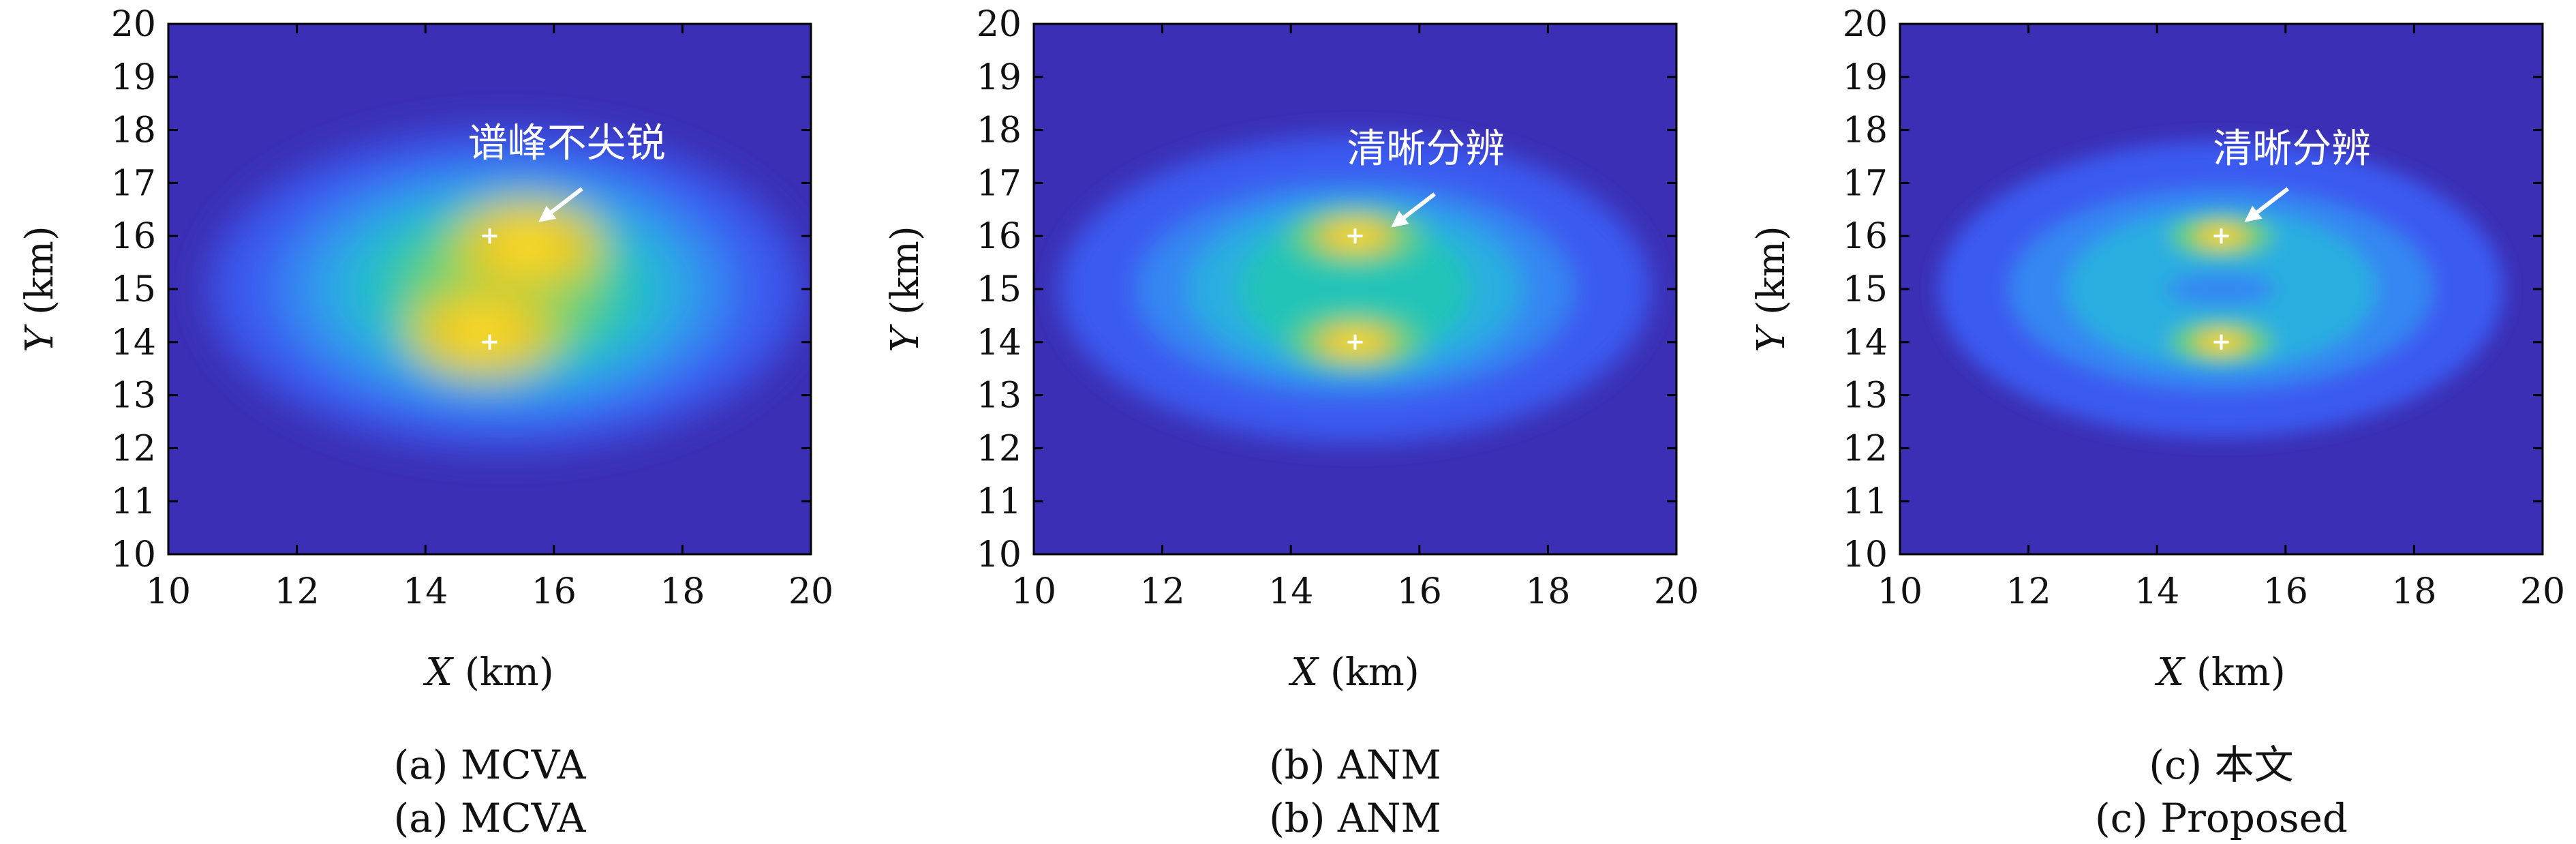  I want to click on caption-line-2: (a) MCVA, so click(490, 818).